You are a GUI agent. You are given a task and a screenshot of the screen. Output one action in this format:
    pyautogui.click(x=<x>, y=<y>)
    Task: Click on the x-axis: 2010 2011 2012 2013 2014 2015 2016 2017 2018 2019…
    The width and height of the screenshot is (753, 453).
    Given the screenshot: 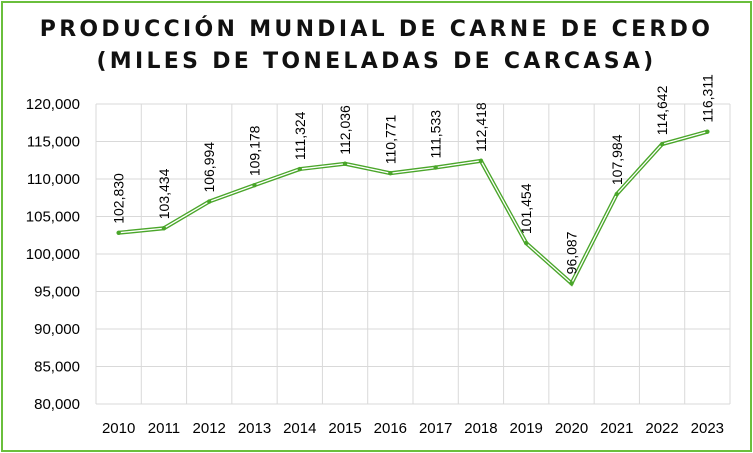 What is the action you would take?
    pyautogui.click(x=413, y=428)
    